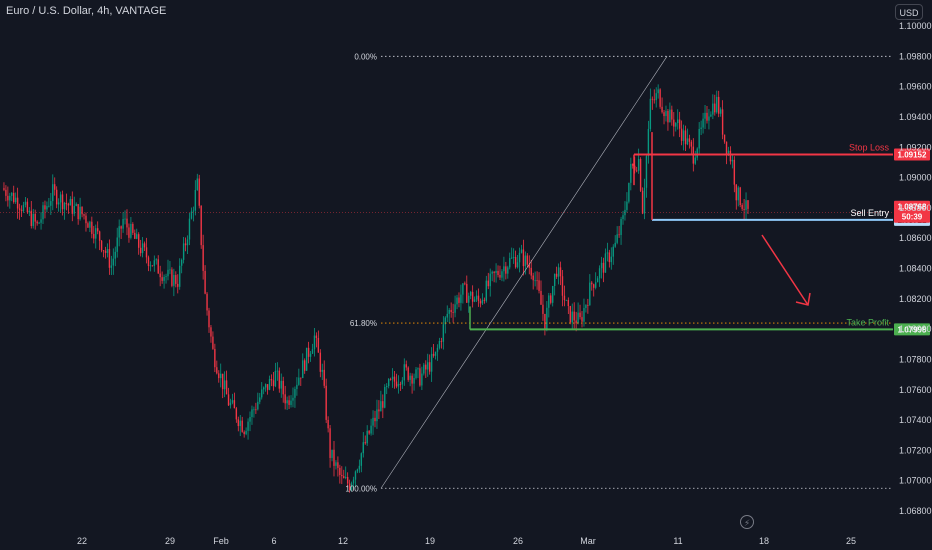 The height and width of the screenshot is (550, 932). What do you see at coordinates (867, 322) in the screenshot?
I see `level-label: Take Profit` at bounding box center [867, 322].